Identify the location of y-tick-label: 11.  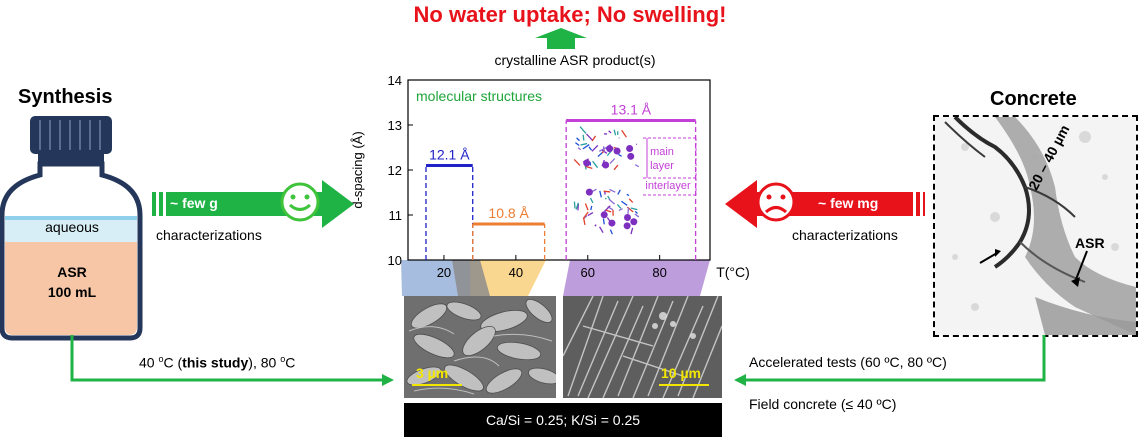
(396, 215).